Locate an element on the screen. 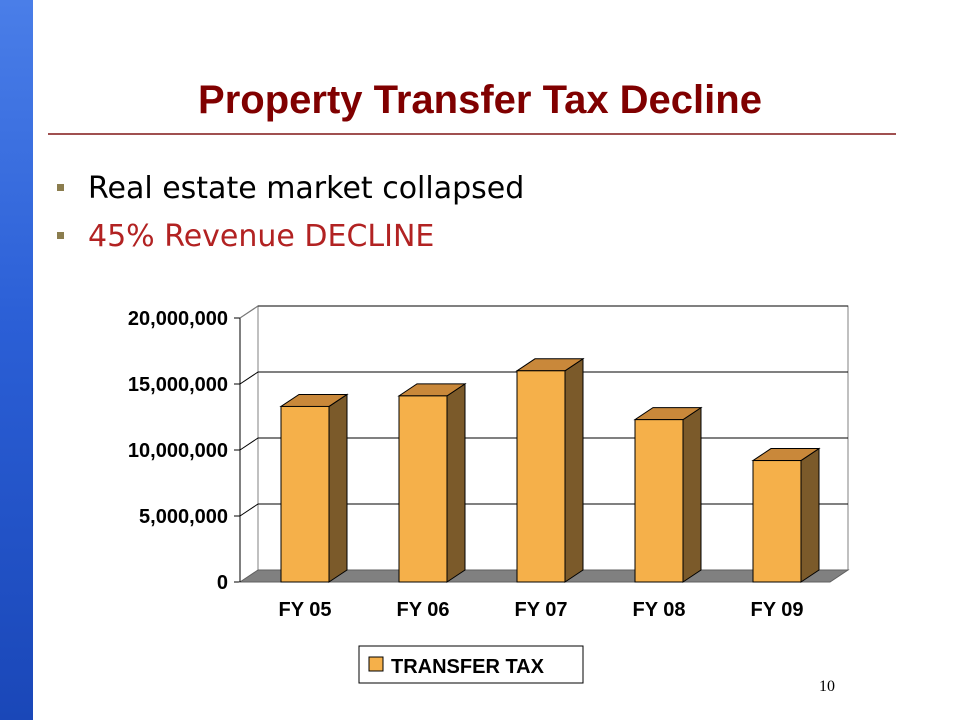  y-tick-label: 15,000,000 is located at coordinates (178, 385).